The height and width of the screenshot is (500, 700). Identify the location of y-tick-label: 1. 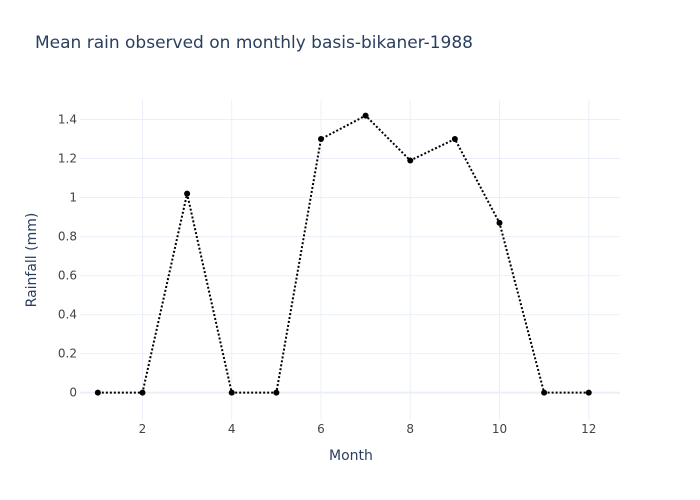
(73, 198).